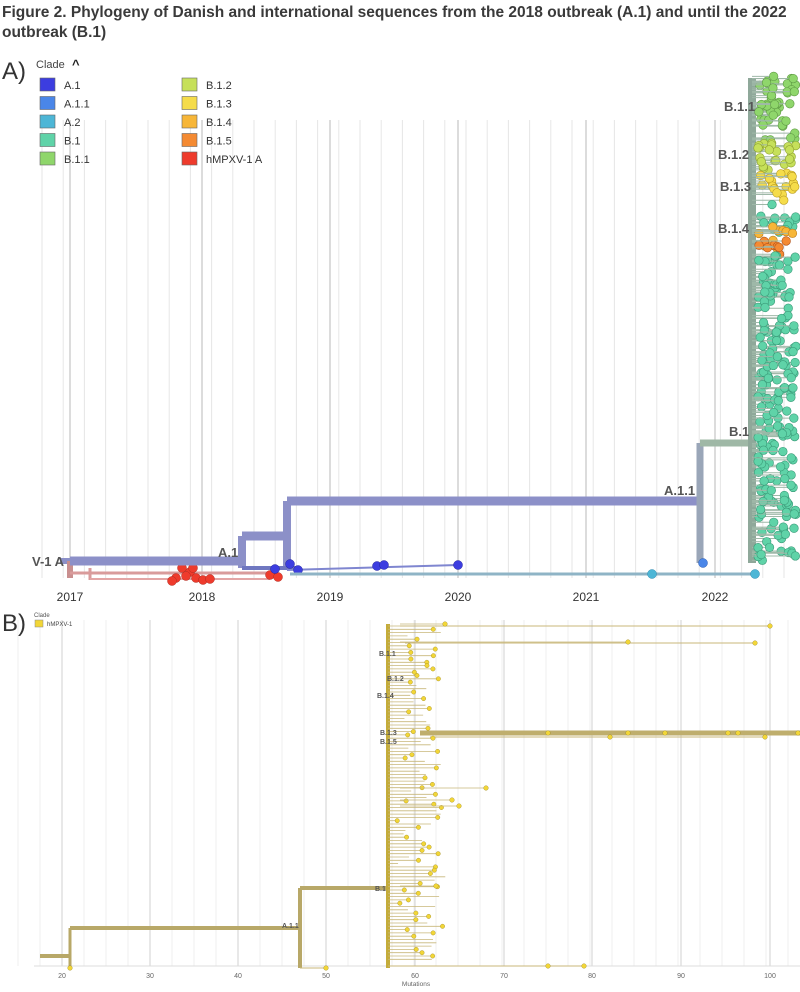  Describe the element at coordinates (388, 742) in the screenshot. I see `clade-label: B.1.5` at that location.